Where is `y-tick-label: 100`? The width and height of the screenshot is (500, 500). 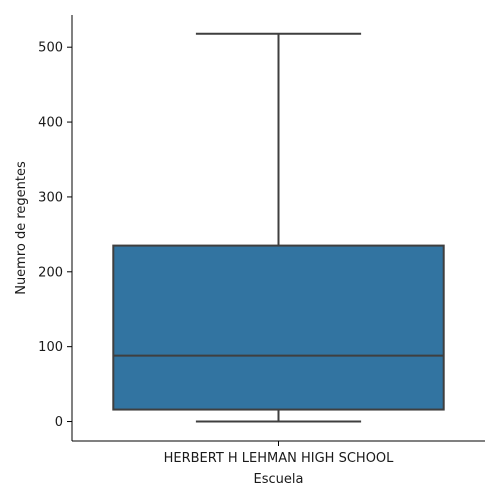 y-tick-label: 100 is located at coordinates (50, 347).